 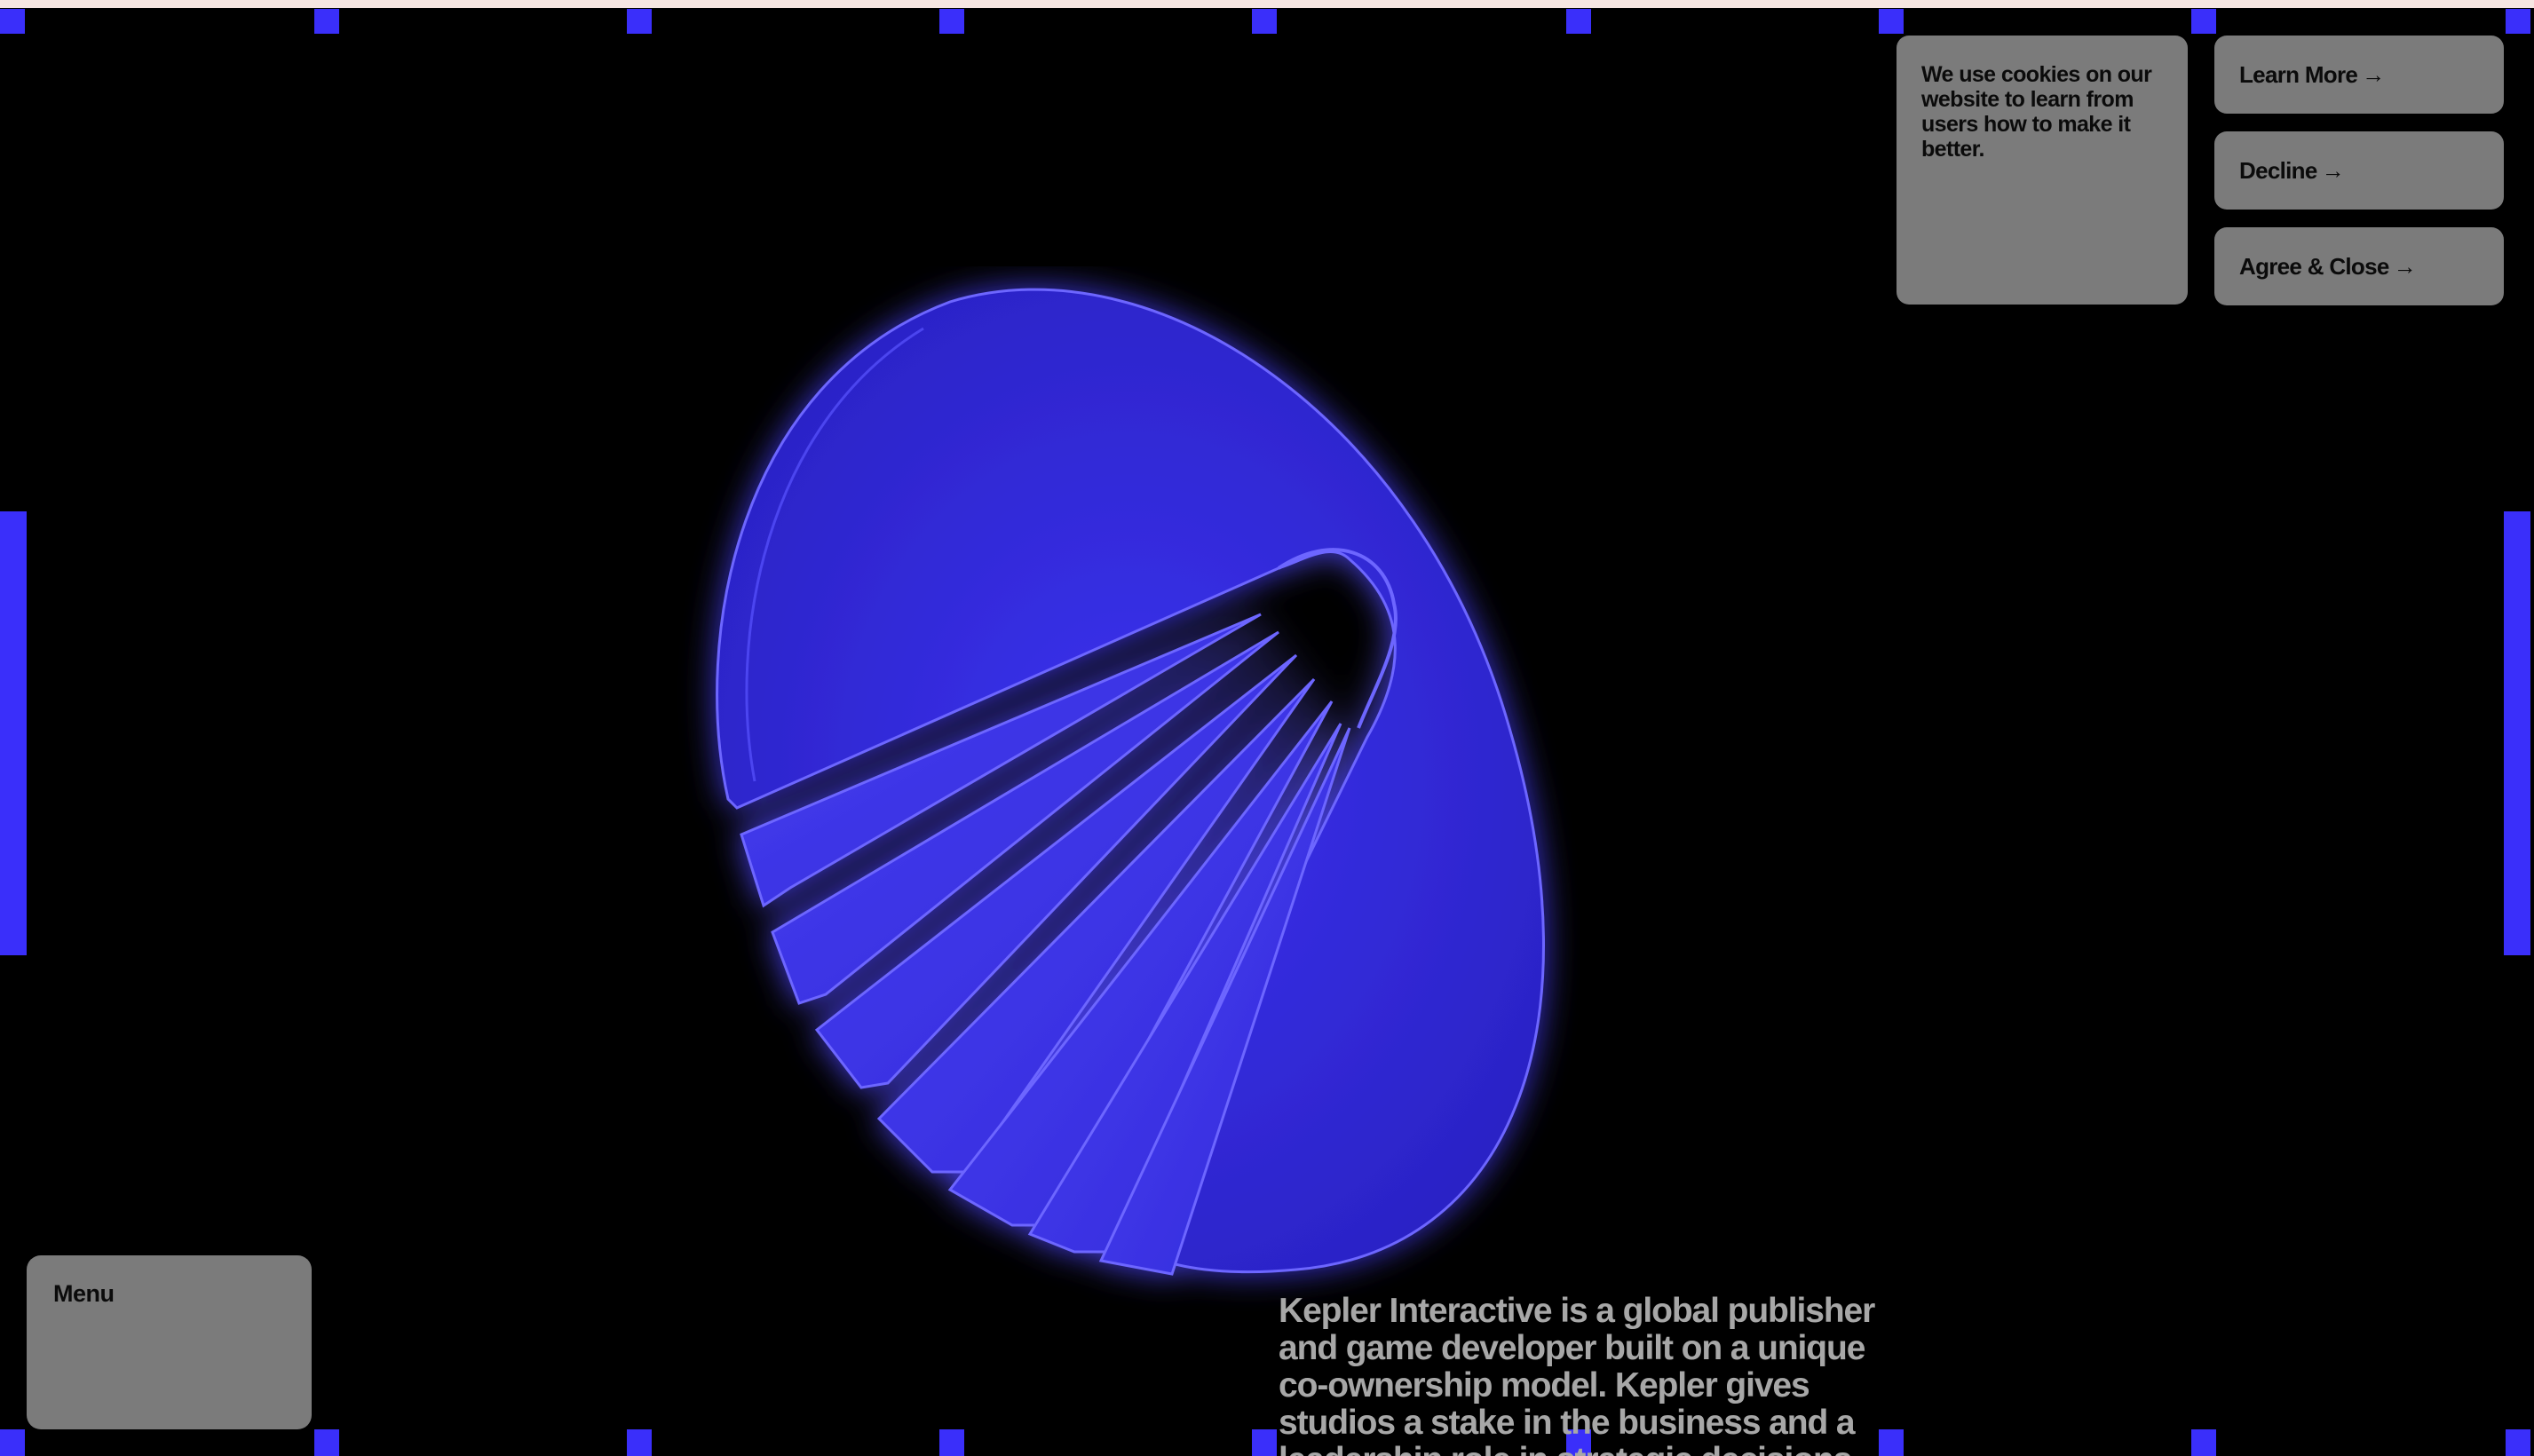 What do you see at coordinates (2359, 75) in the screenshot?
I see `learn-more-button: Learn More →` at bounding box center [2359, 75].